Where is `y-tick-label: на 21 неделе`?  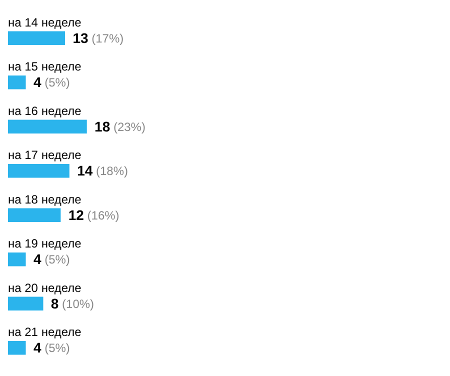 y-tick-label: на 21 неделе is located at coordinates (45, 332).